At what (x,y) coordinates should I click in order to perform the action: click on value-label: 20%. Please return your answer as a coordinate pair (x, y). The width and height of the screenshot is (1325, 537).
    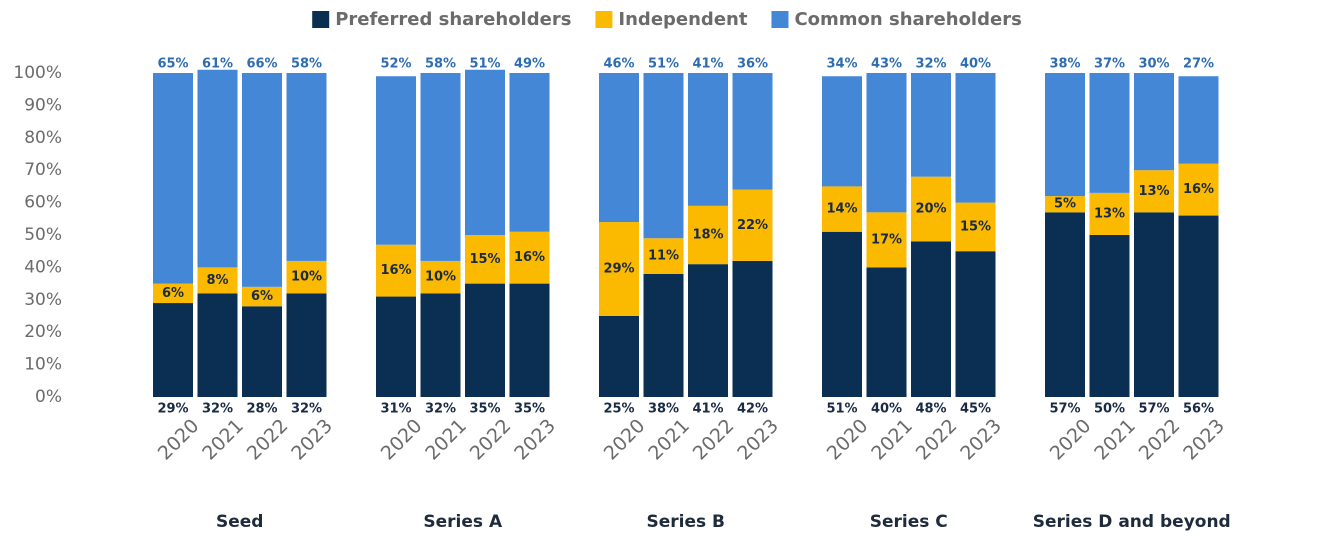
    Looking at the image, I should click on (930, 209).